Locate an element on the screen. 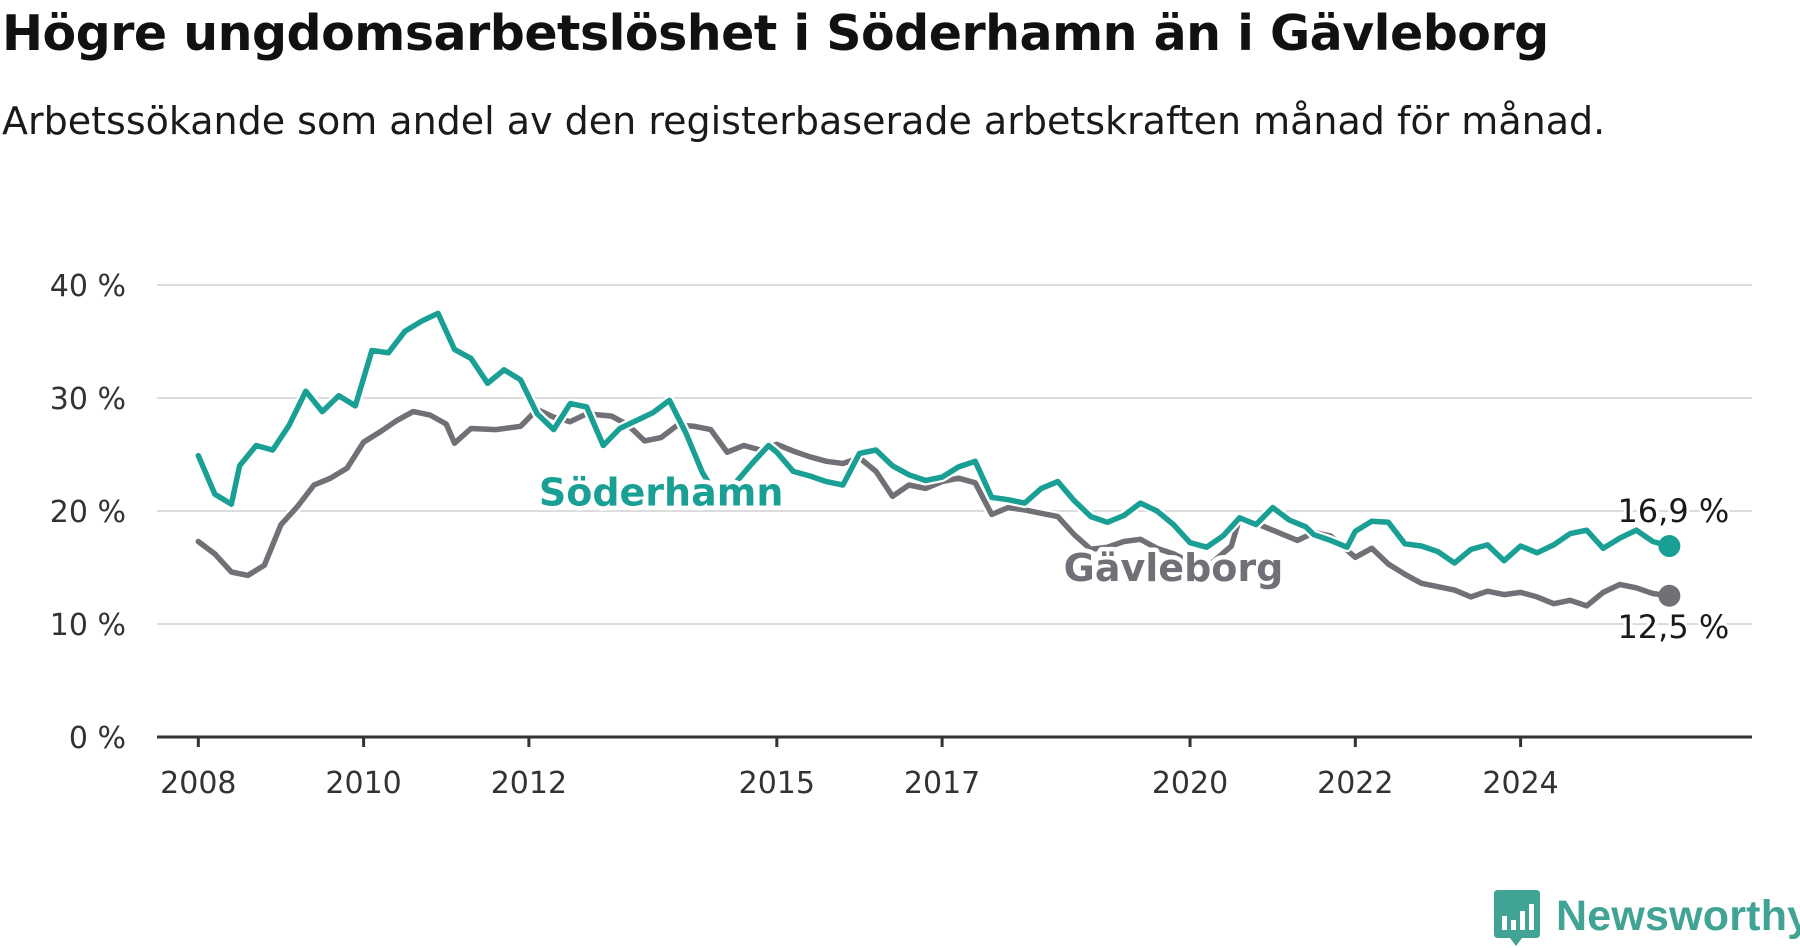 This screenshot has width=1800, height=948. x-tick-label: 2017 is located at coordinates (942, 783).